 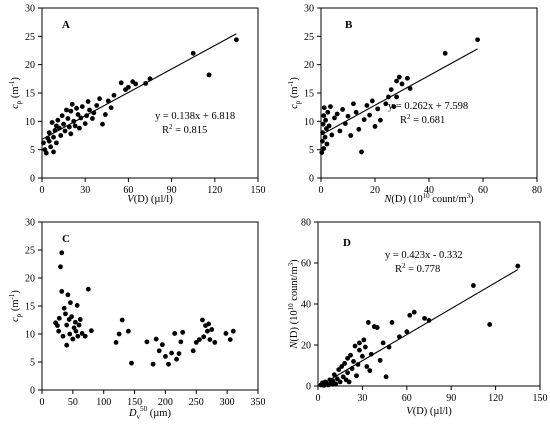 What do you see at coordinates (42, 402) in the screenshot?
I see `x-tick-label: 0` at bounding box center [42, 402].